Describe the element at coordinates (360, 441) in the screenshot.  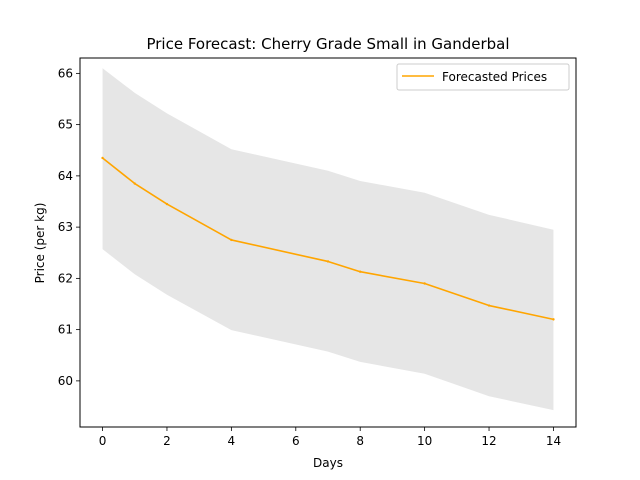
I see `x-tick-label: 8` at that location.